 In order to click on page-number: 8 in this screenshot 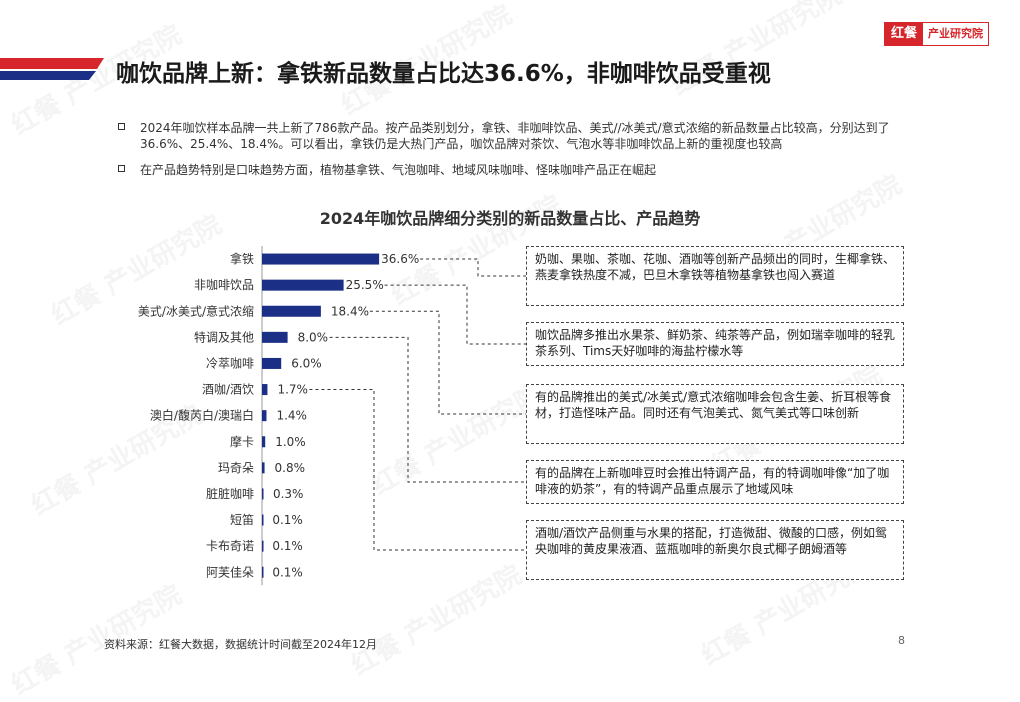, I will do `click(901, 640)`.